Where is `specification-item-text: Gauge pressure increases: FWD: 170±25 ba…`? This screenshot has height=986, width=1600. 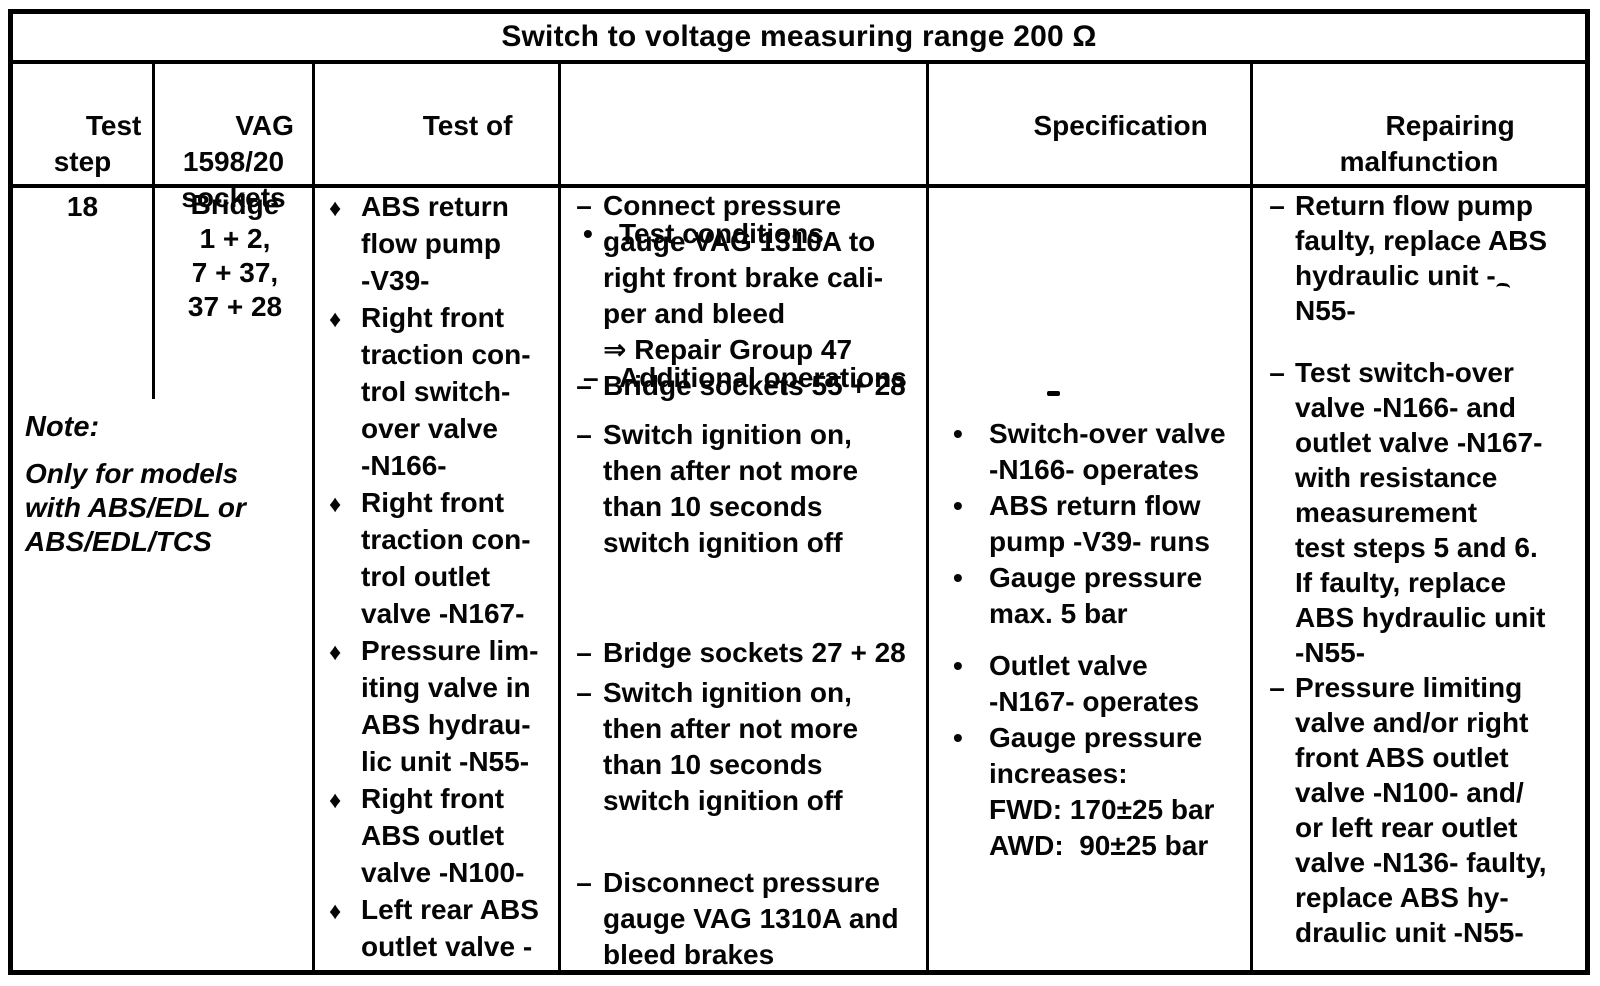
specification-item-text: Gauge pressure increases: FWD: 170±25 ba… is located at coordinates (1102, 791).